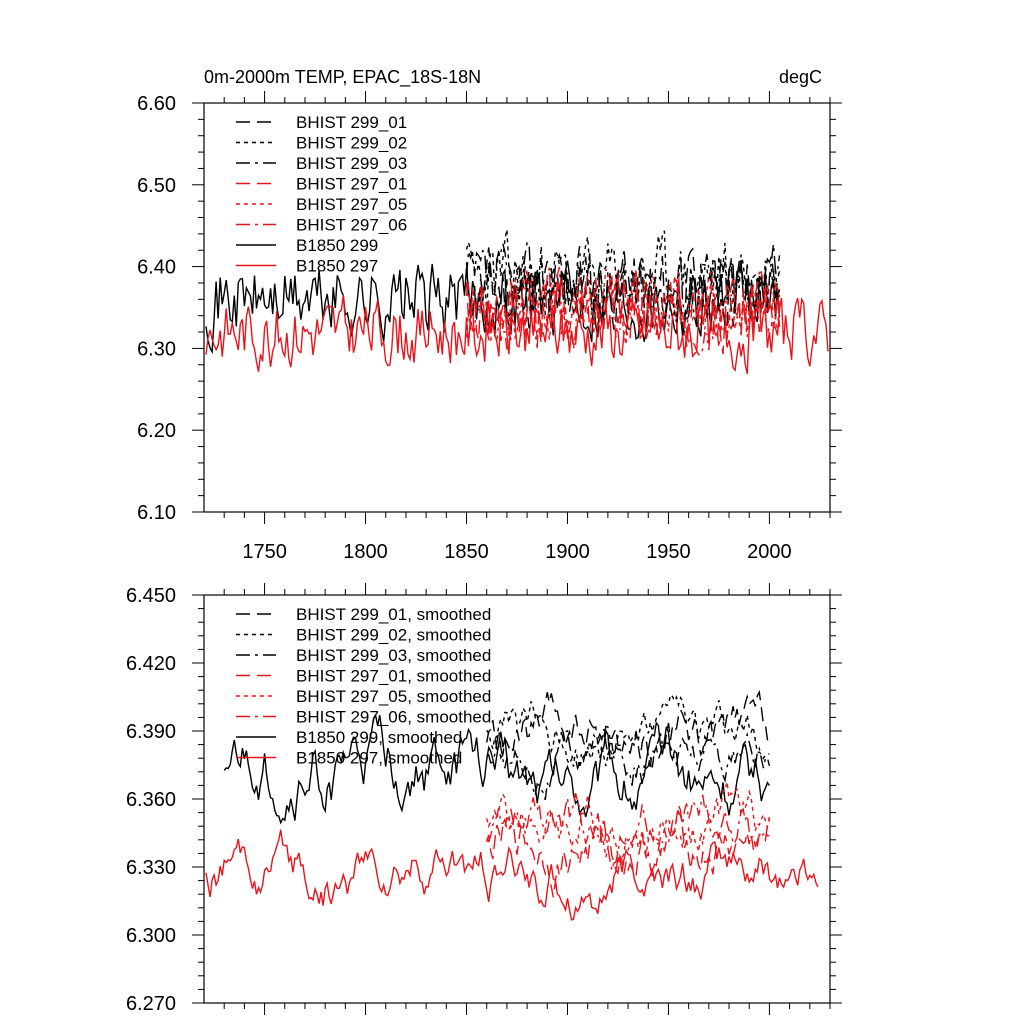  What do you see at coordinates (466, 552) in the screenshot?
I see `x-tick-label: 1850` at bounding box center [466, 552].